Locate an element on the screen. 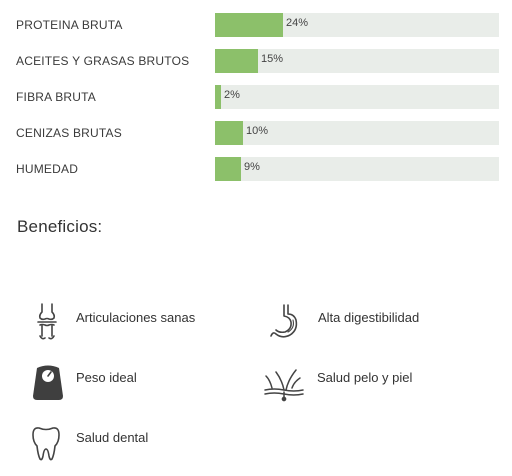 The image size is (512, 476). nutrient-row-protein: PROTEINA BRUTA 24% is located at coordinates (256, 25).